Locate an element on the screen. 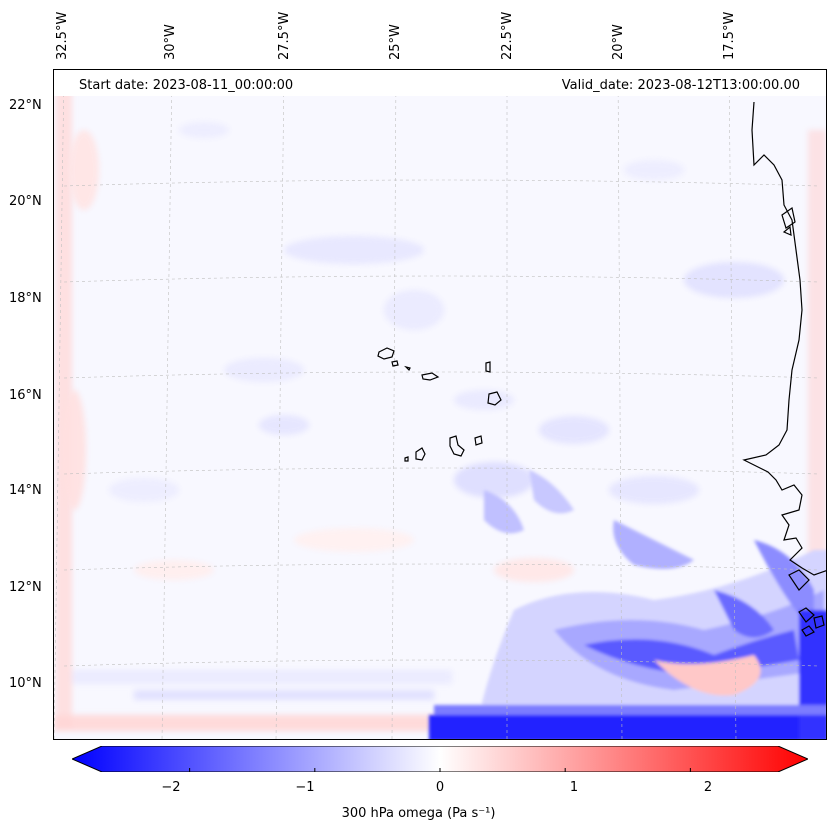  colorbar-tick-0: 0 is located at coordinates (440, 787).